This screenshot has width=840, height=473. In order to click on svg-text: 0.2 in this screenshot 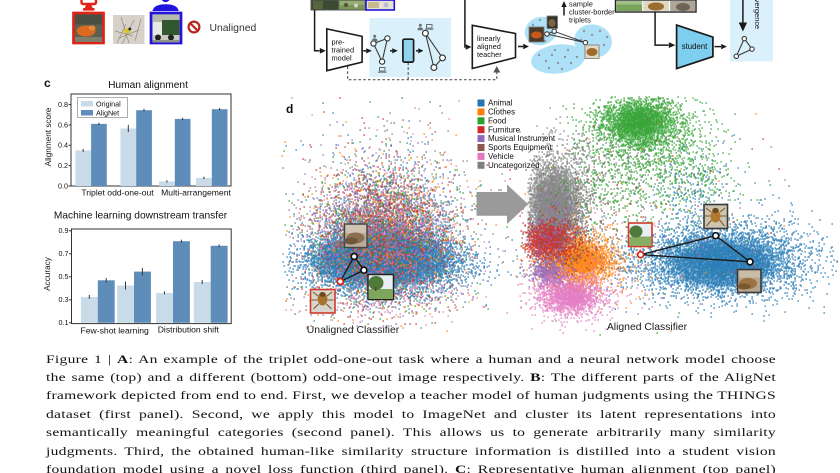, I will do `click(63, 165)`.